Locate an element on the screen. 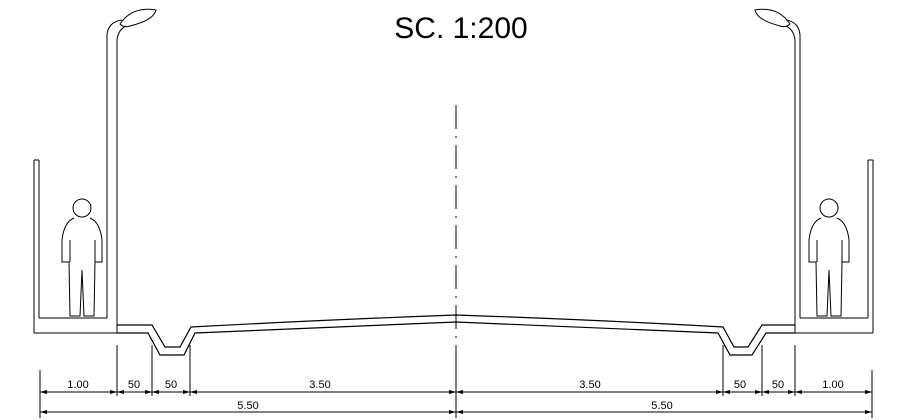 This screenshot has height=420, width=903. left-sidewalk is located at coordinates (76, 325).